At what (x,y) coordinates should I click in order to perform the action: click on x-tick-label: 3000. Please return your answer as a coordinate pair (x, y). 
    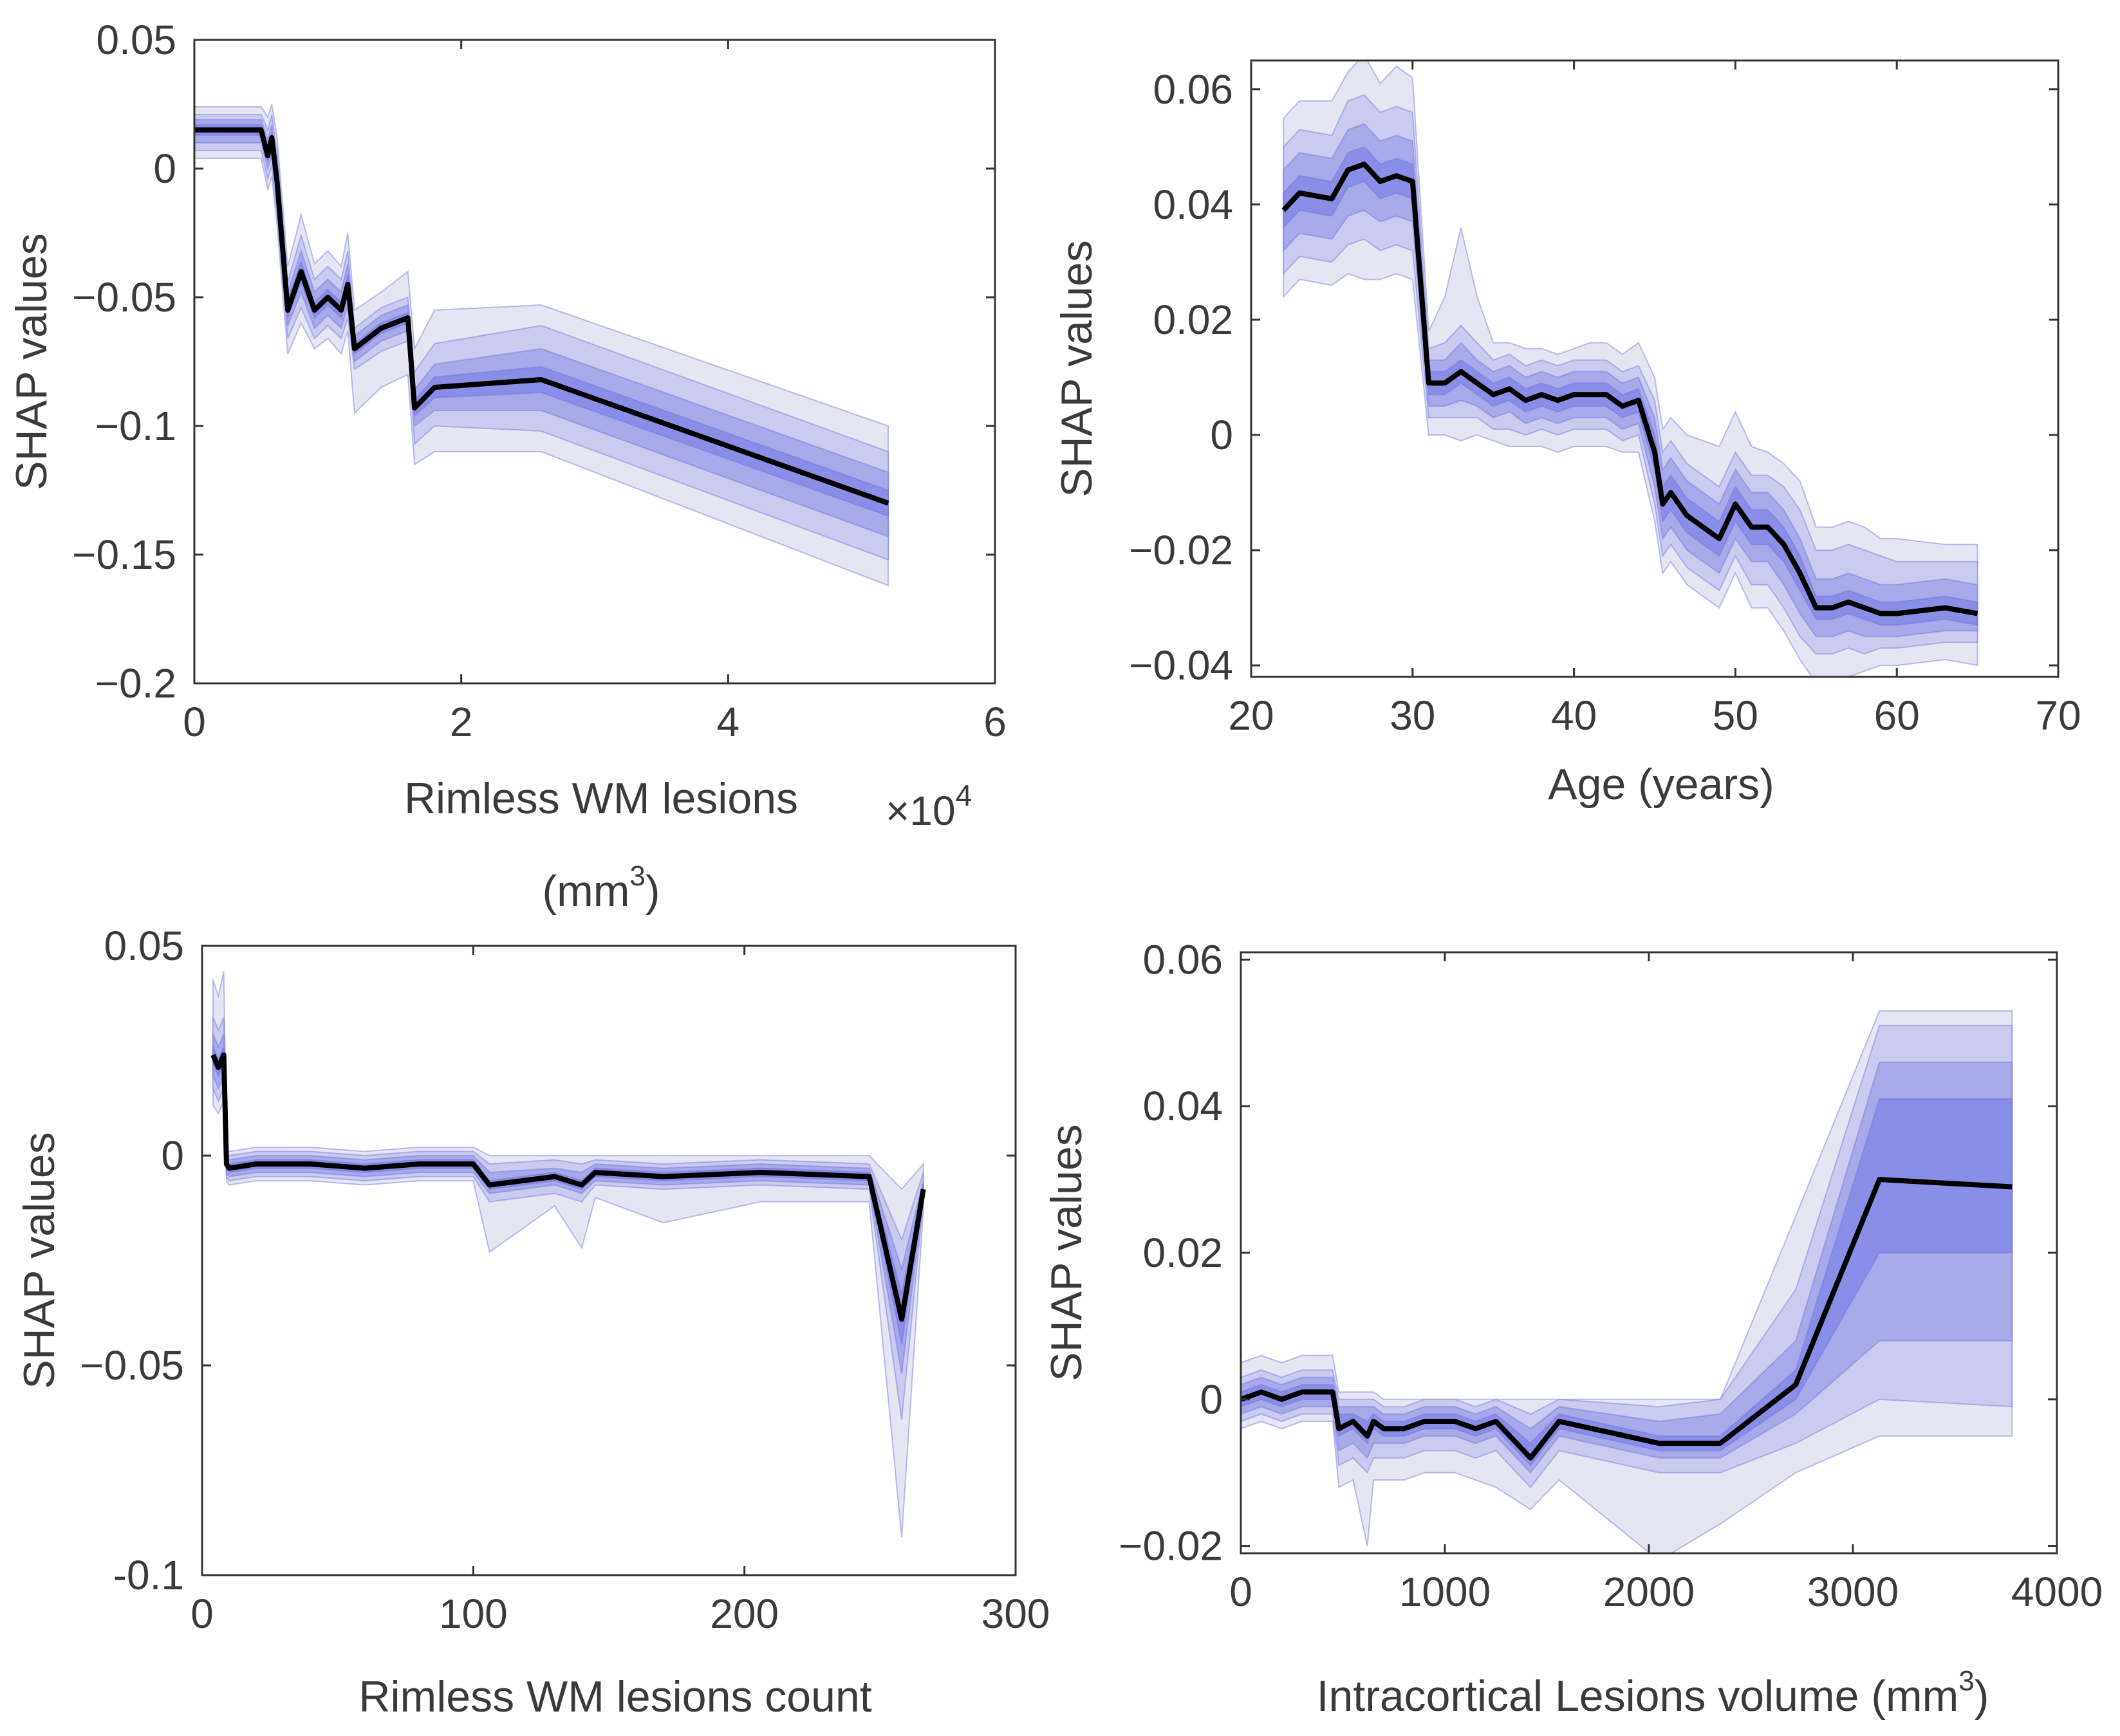
    Looking at the image, I should click on (1853, 1592).